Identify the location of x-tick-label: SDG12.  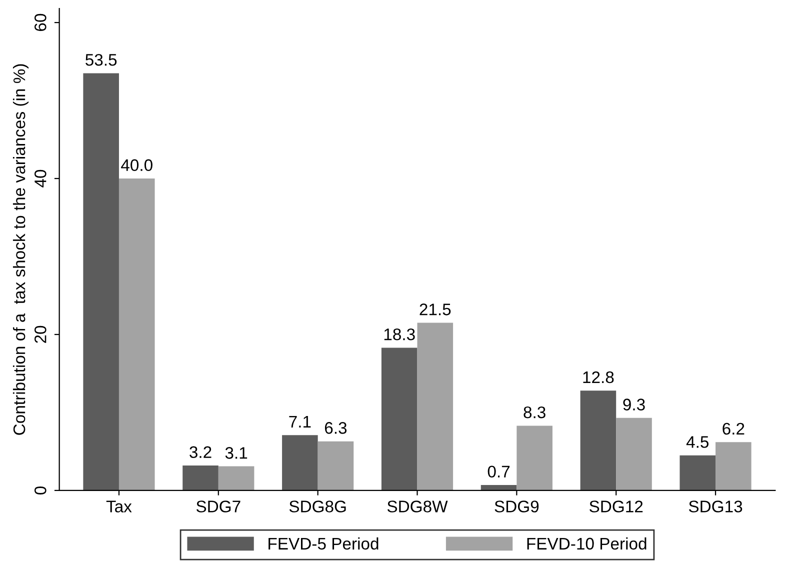
(616, 506).